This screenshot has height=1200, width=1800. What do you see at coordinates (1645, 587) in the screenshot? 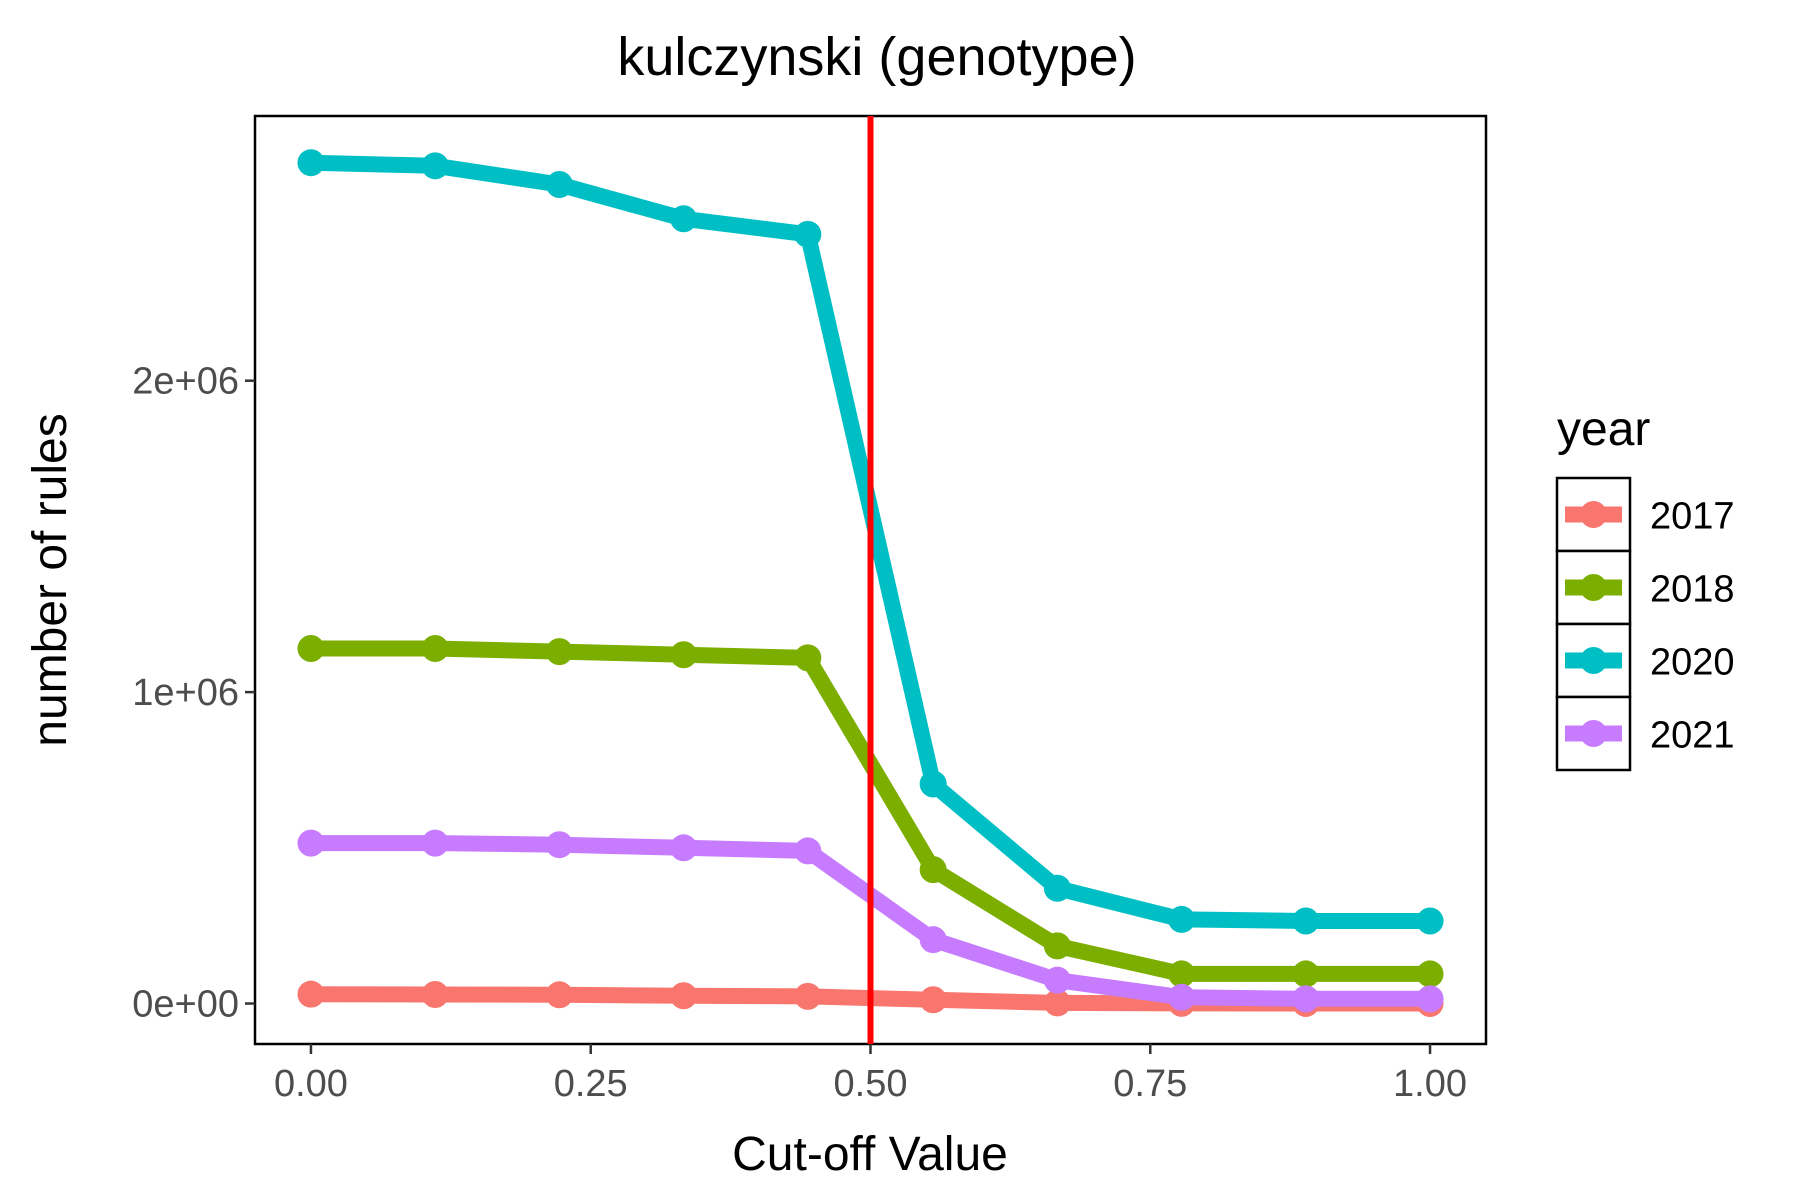
I see `legend: year 2017 2018 2020 2021` at bounding box center [1645, 587].